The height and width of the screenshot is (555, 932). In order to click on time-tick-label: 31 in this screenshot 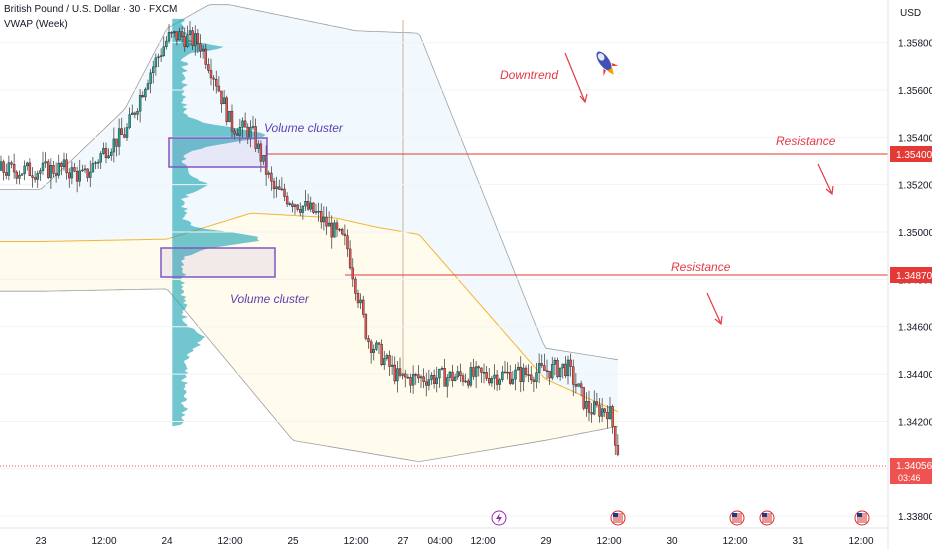, I will do `click(798, 541)`.